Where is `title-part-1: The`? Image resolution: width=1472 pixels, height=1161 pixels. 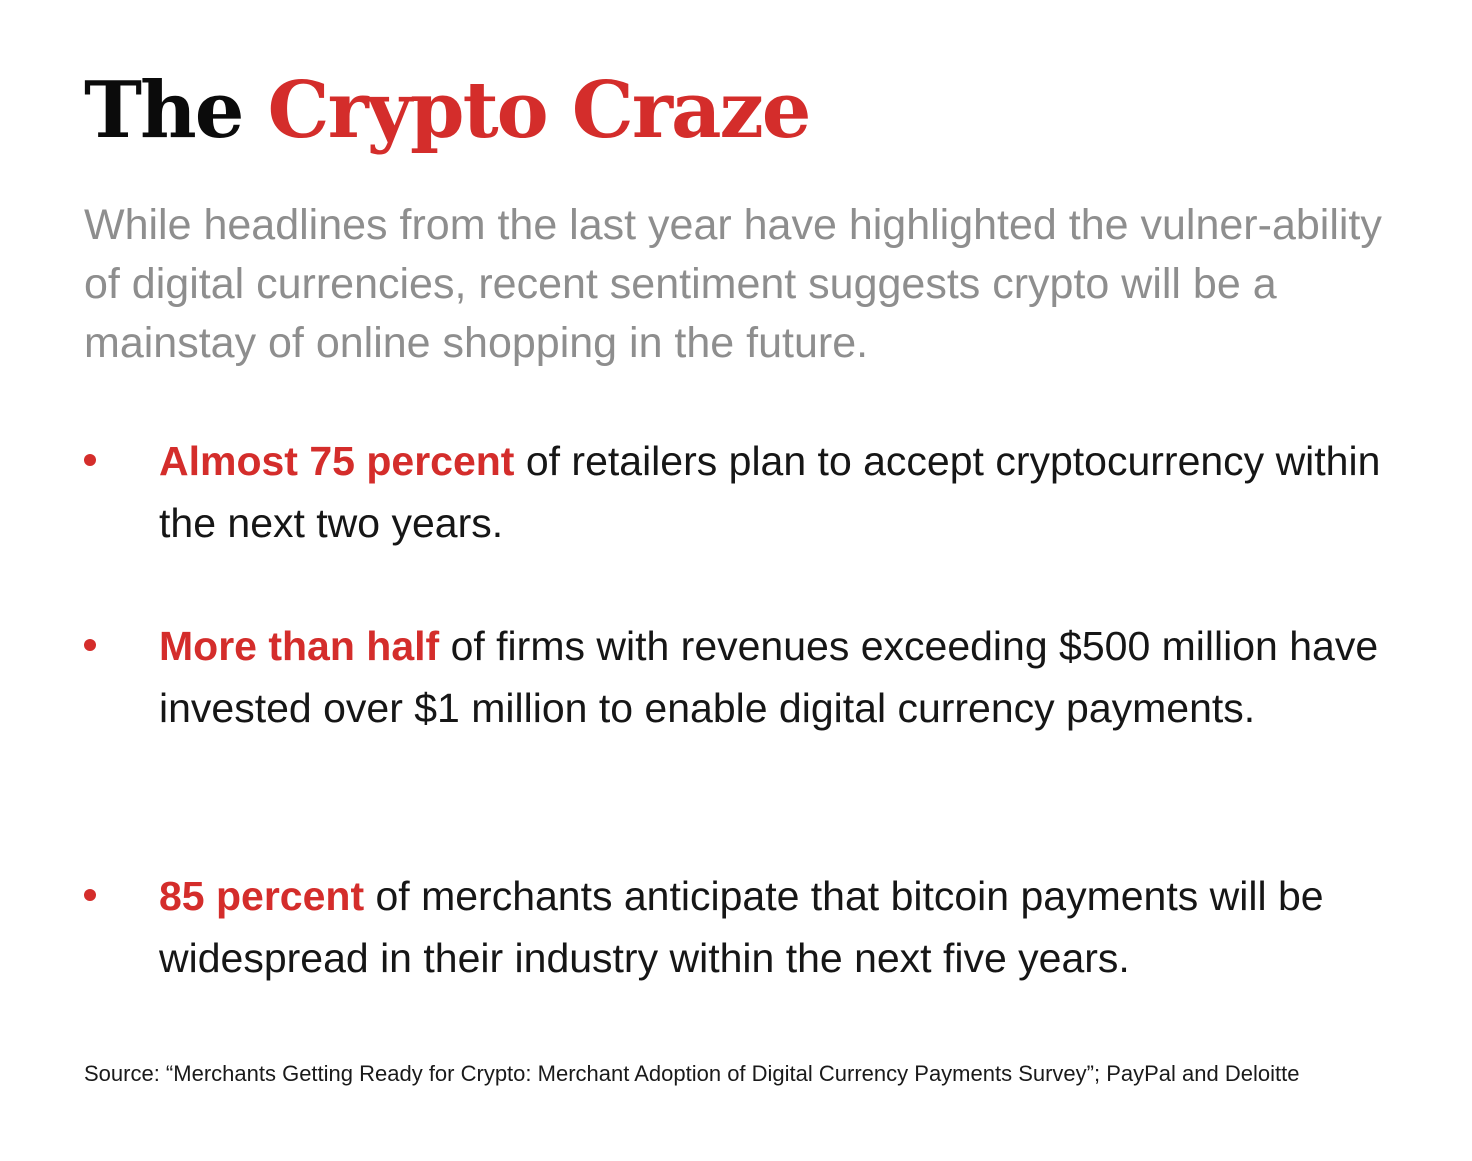 title-part-1: The is located at coordinates (164, 110).